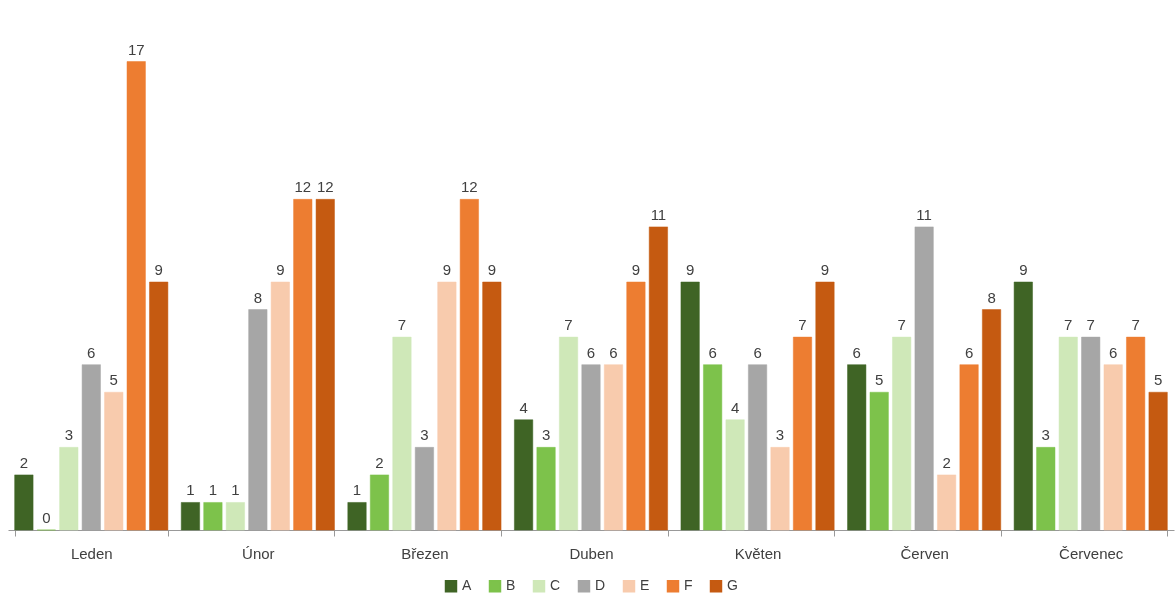  Describe the element at coordinates (758, 553) in the screenshot. I see `x-tick-label: Květen` at that location.